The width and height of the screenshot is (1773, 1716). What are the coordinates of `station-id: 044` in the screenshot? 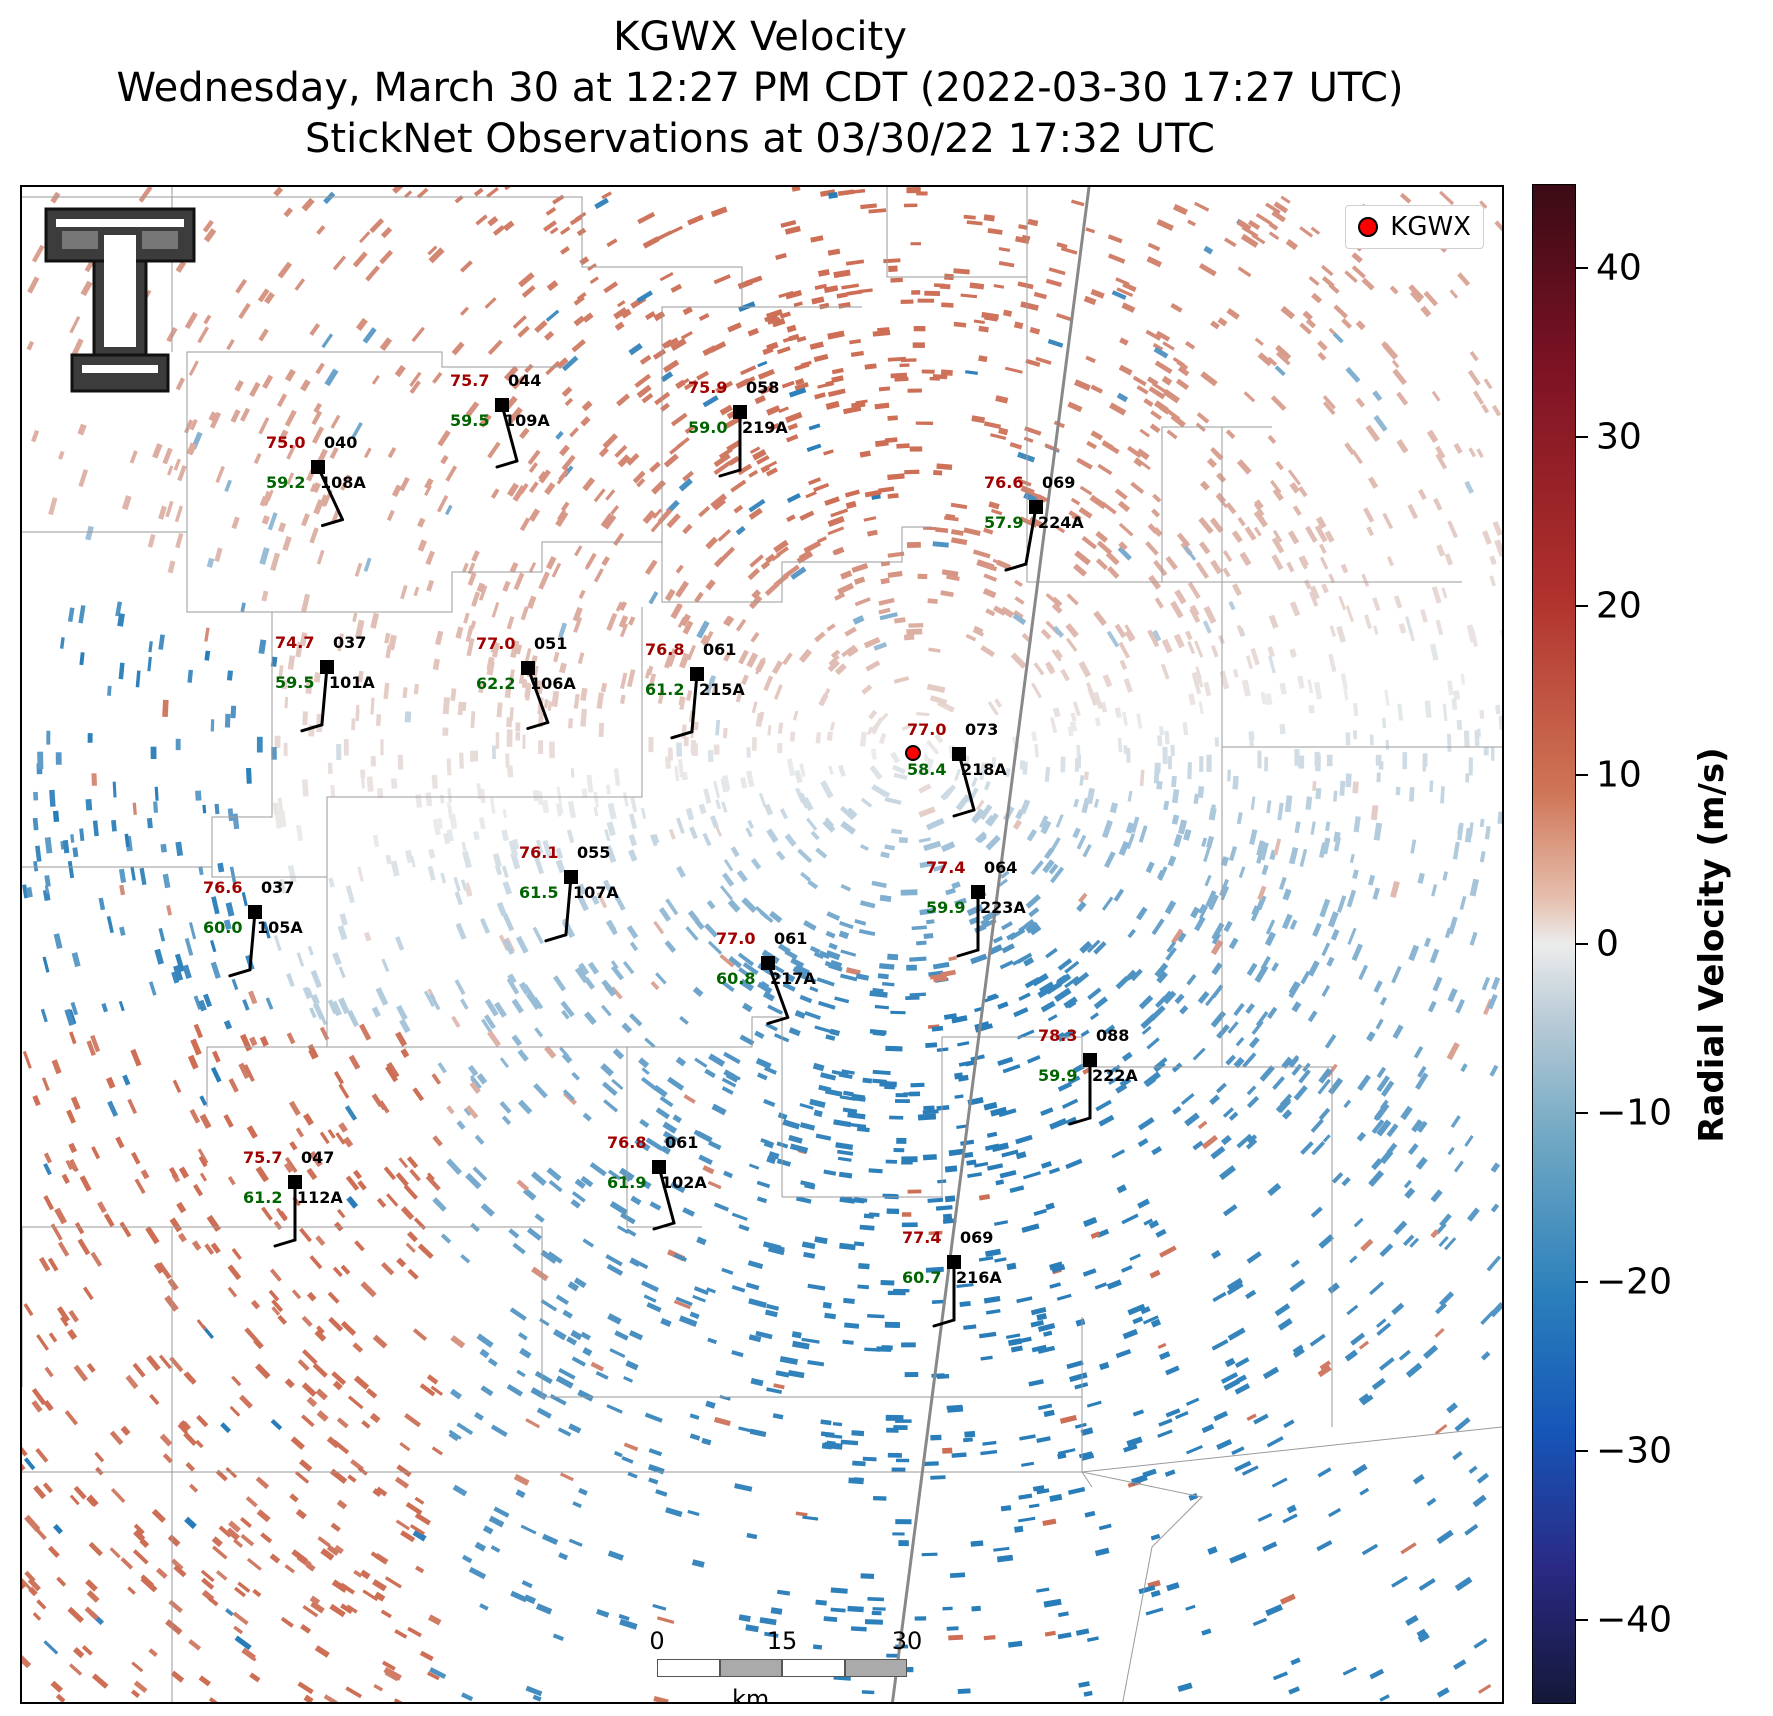 It's located at (525, 380).